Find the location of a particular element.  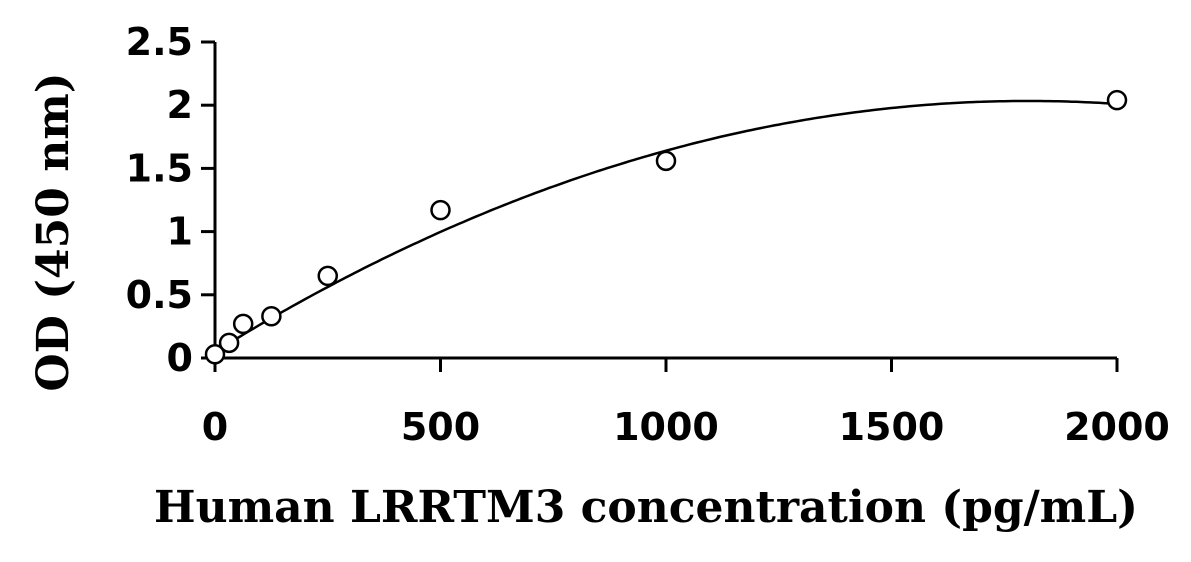

x-ticks: 0 500 1000 1500 2000 is located at coordinates (686, 403).